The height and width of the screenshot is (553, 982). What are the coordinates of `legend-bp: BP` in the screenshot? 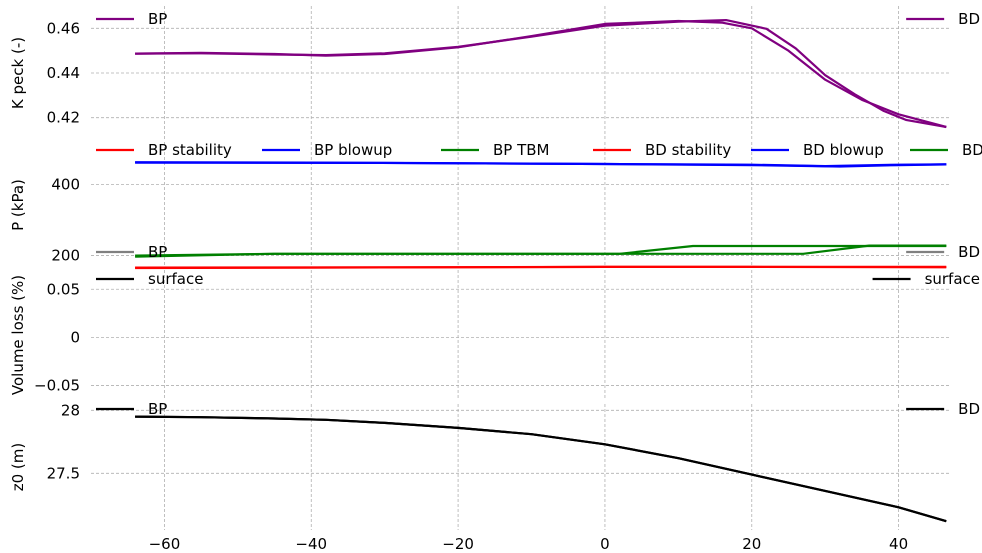 It's located at (131, 19).